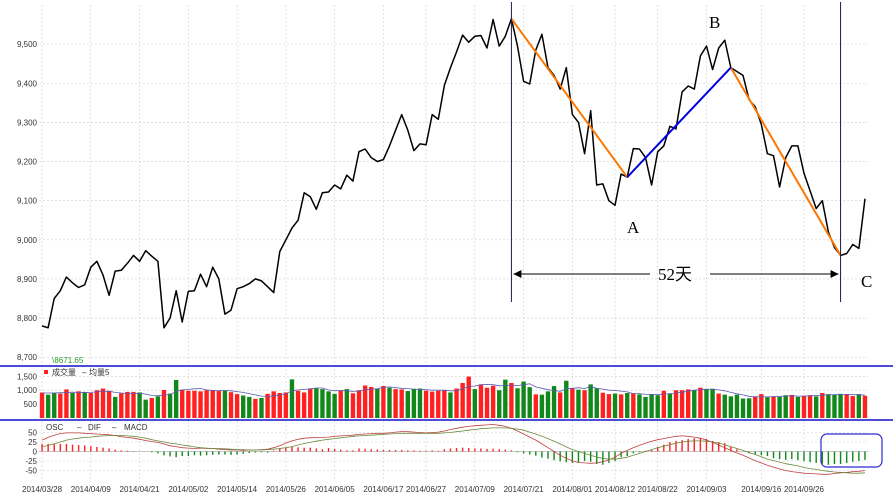 This screenshot has width=893, height=500. Describe the element at coordinates (27, 376) in the screenshot. I see `volume-tick-label: 1,500` at that location.